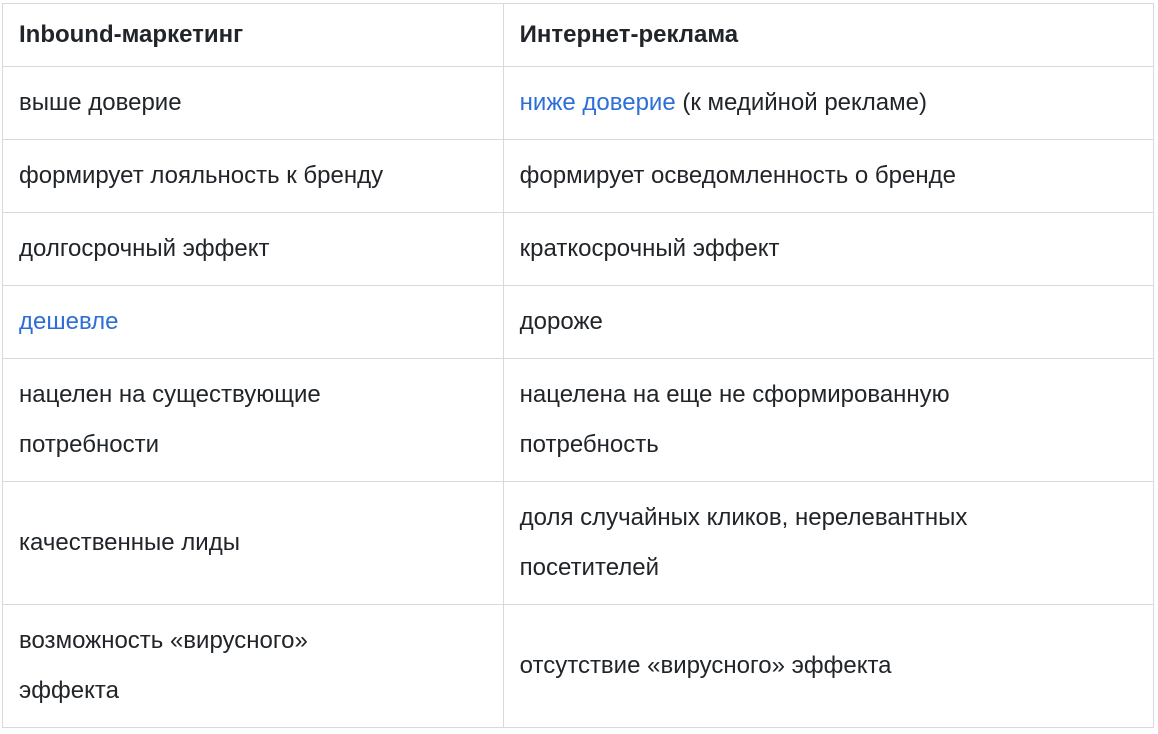  What do you see at coordinates (705, 665) in the screenshot?
I see `cell-text: отсутствие «вирусного» эффекта` at bounding box center [705, 665].